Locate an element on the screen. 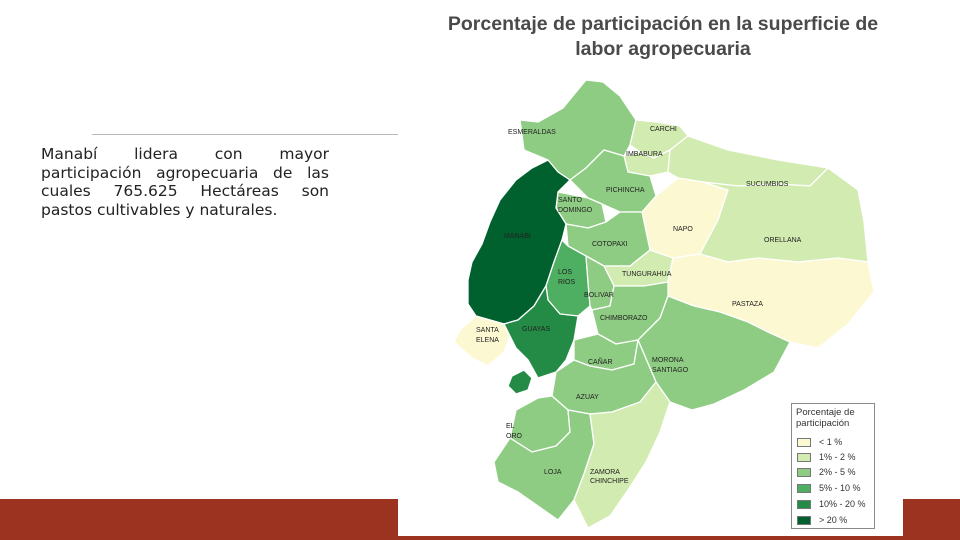 This screenshot has width=960, height=540. province-sucumbios is located at coordinates (748, 161).